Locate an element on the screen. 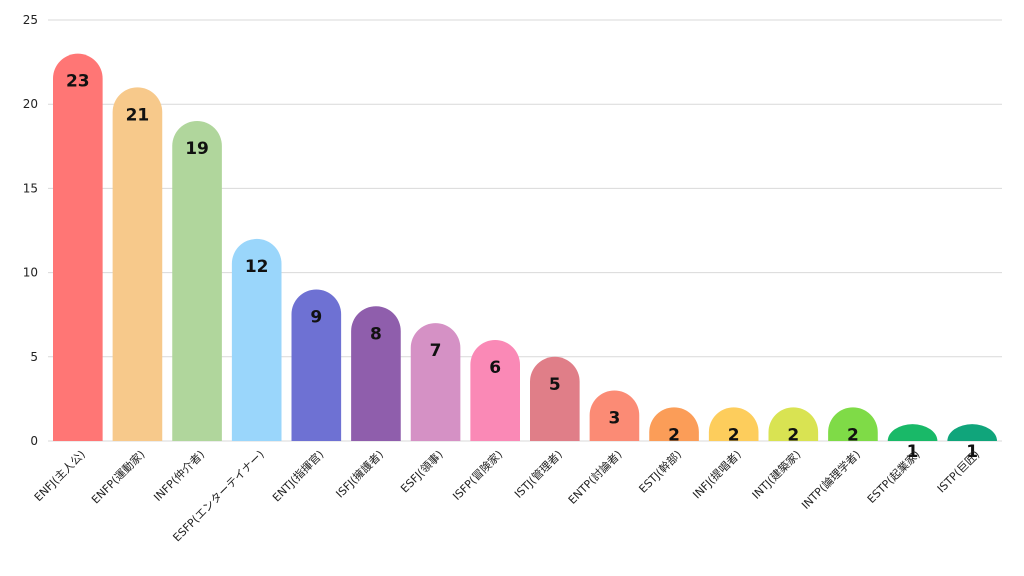 Image resolution: width=1024 pixels, height=576 pixels. x-category-label: ISFJ(擁護者) is located at coordinates (359, 473).